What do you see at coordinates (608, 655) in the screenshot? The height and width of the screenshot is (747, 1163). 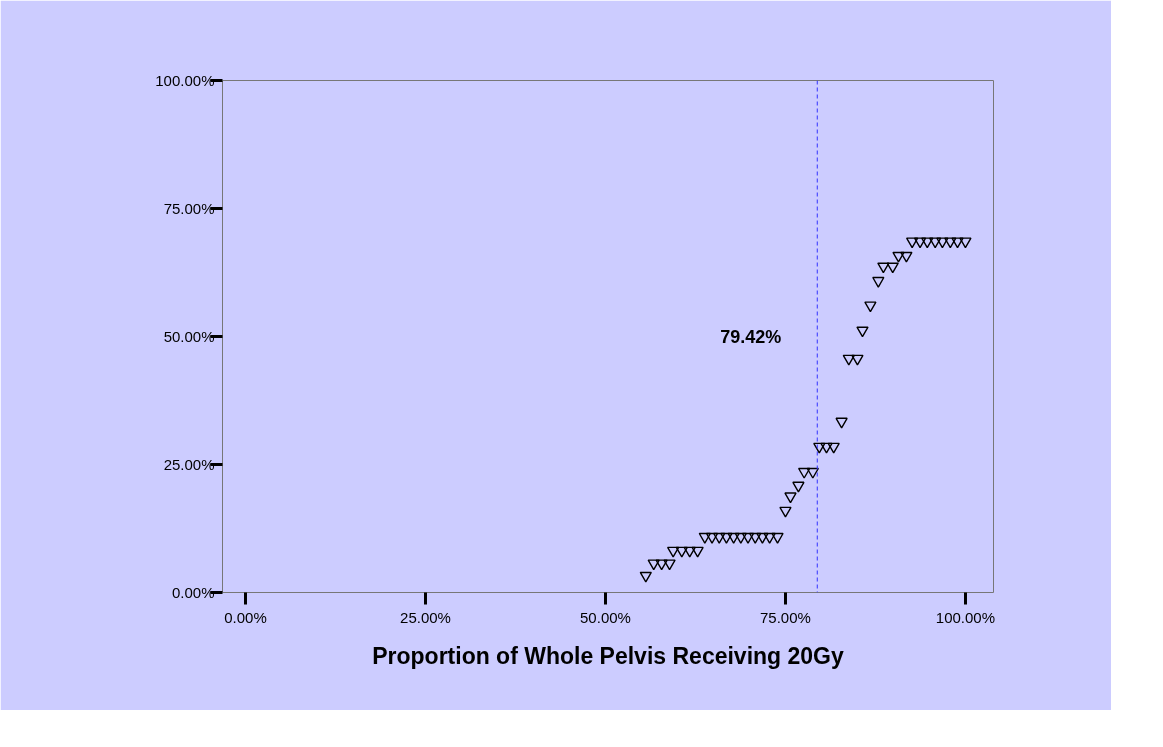 I see `x-axis-title: Proportion of Whole Pelvis Receiving 20Gy` at bounding box center [608, 655].